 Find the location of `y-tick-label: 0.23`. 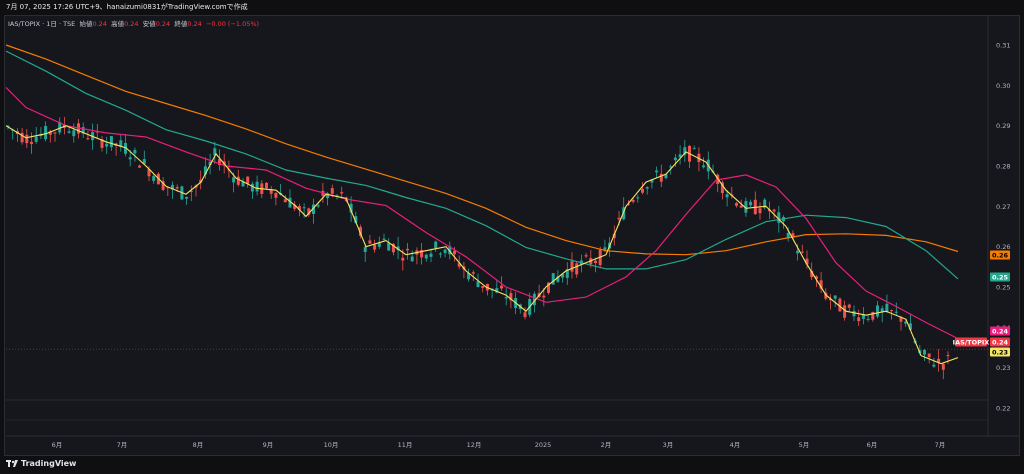

y-tick-label: 0.23 is located at coordinates (1003, 368).